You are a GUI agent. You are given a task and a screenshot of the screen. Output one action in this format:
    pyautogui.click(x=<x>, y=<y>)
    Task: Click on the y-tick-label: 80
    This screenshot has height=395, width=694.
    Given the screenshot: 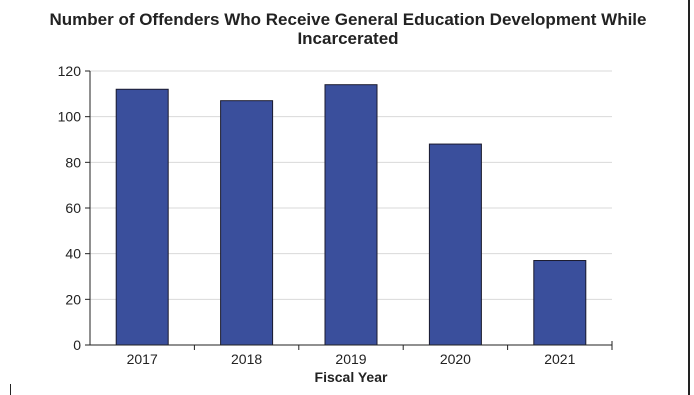 What is the action you would take?
    pyautogui.click(x=73, y=162)
    